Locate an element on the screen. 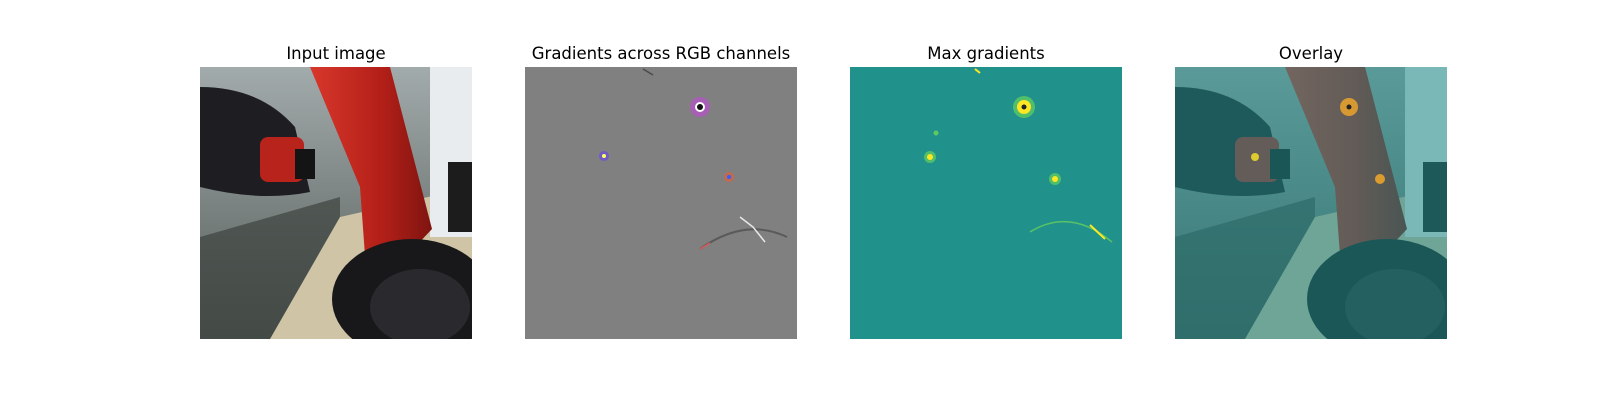 This screenshot has height=400, width=1600. max-gradient-map is located at coordinates (986, 203).